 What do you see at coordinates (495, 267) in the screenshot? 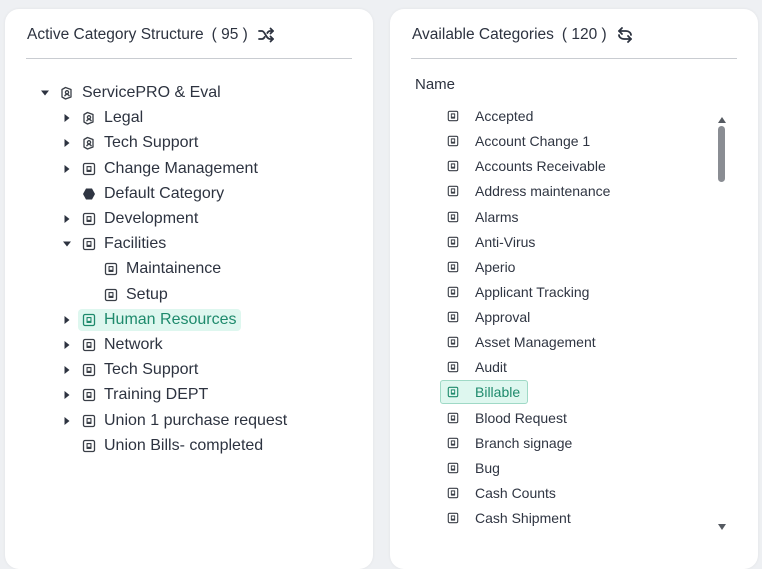
I see `list-item-label: Aperio` at bounding box center [495, 267].